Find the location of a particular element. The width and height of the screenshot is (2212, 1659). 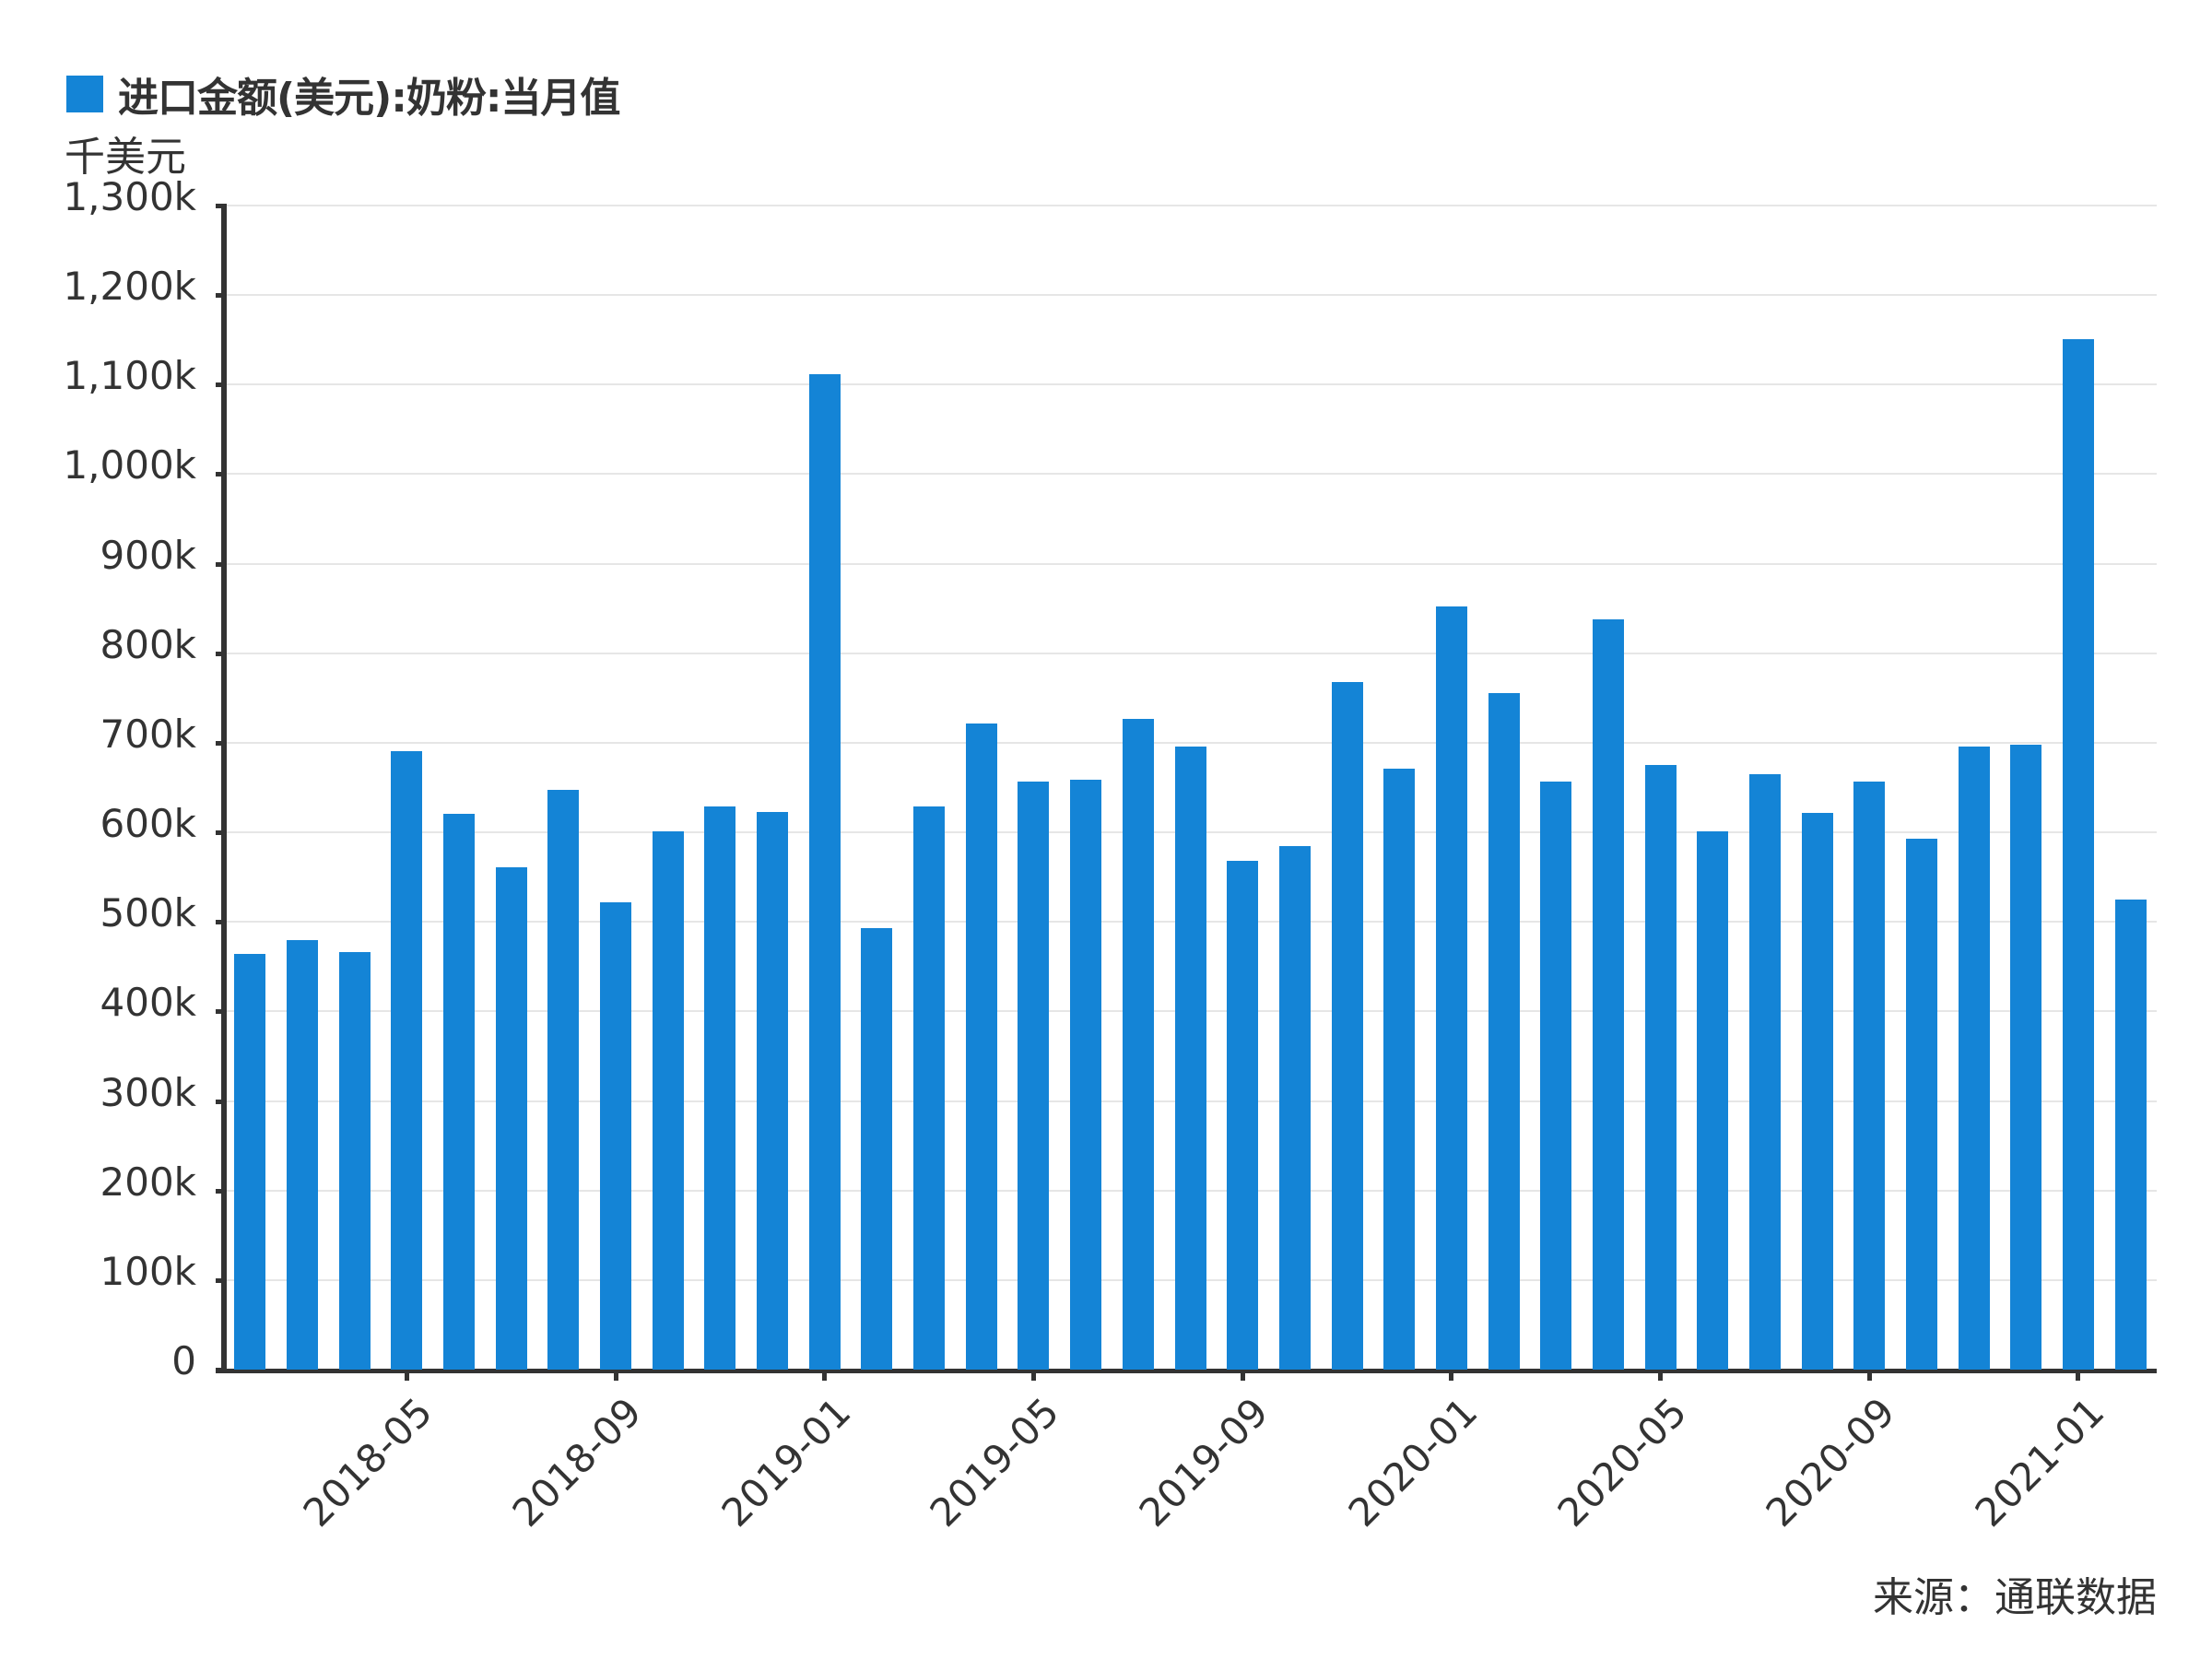

x-tick-label: 2020-09 is located at coordinates (1830, 1462).